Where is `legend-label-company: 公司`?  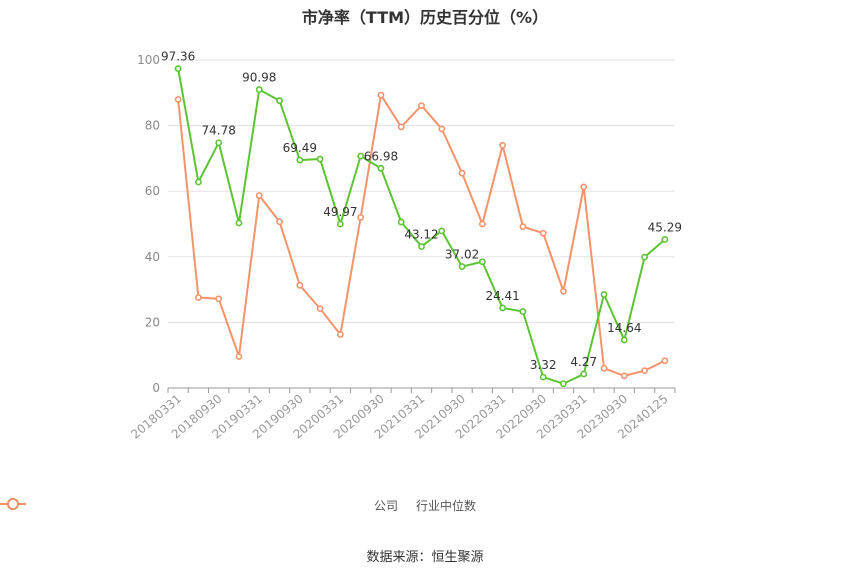 legend-label-company: 公司 is located at coordinates (385, 506).